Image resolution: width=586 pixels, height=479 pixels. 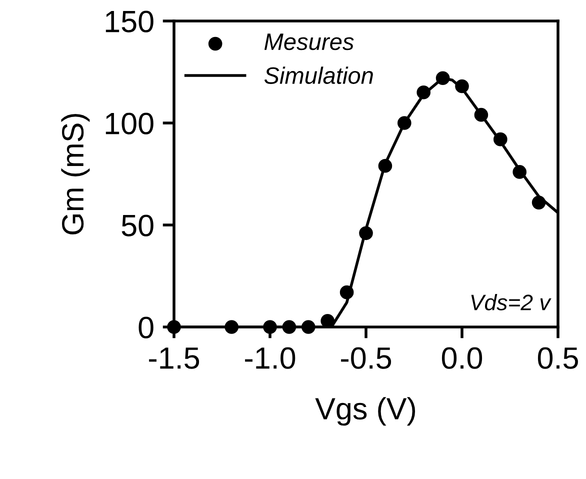 I want to click on x-tick-label: 0.5, so click(x=558, y=358).